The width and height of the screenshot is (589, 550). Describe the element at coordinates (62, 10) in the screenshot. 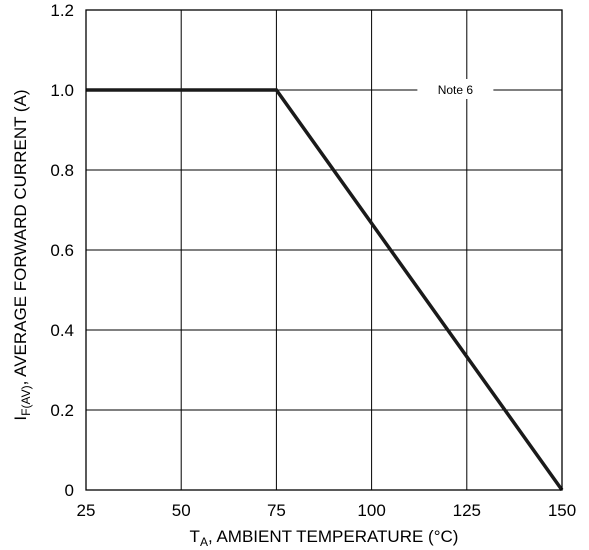

I see `y-tick-label: 1.2` at that location.